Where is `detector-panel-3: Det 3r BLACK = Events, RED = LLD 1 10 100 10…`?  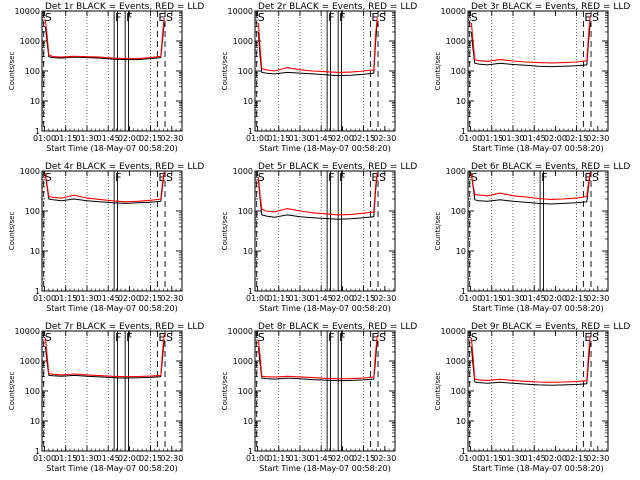
detector-panel-3: Det 3r BLACK = Events, RED = LLD 1 10 100 10… is located at coordinates (532, 77).